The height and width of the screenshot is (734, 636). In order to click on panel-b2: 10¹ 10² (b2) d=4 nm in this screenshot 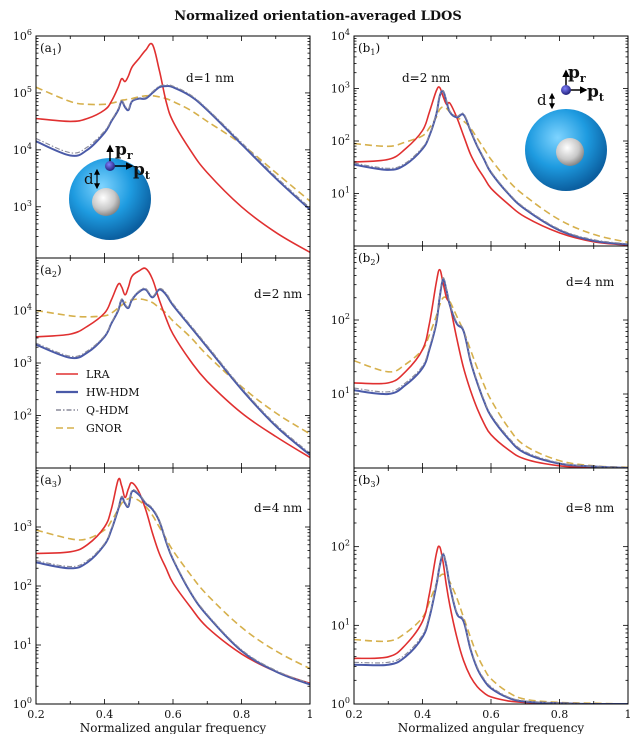, I will do `click(480, 357)`.